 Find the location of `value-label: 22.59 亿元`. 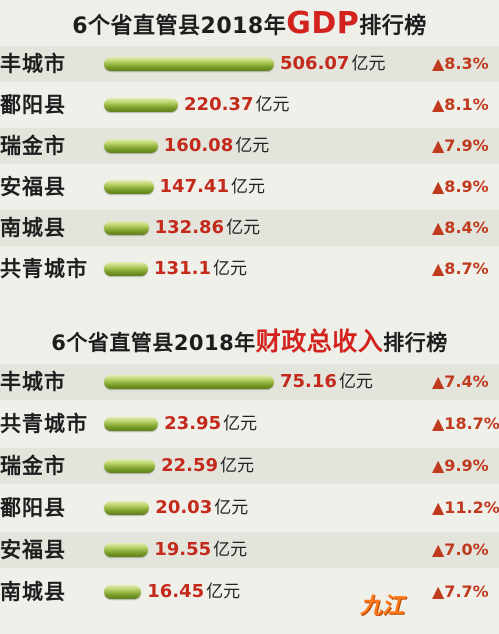

value-label: 22.59 亿元 is located at coordinates (207, 466).